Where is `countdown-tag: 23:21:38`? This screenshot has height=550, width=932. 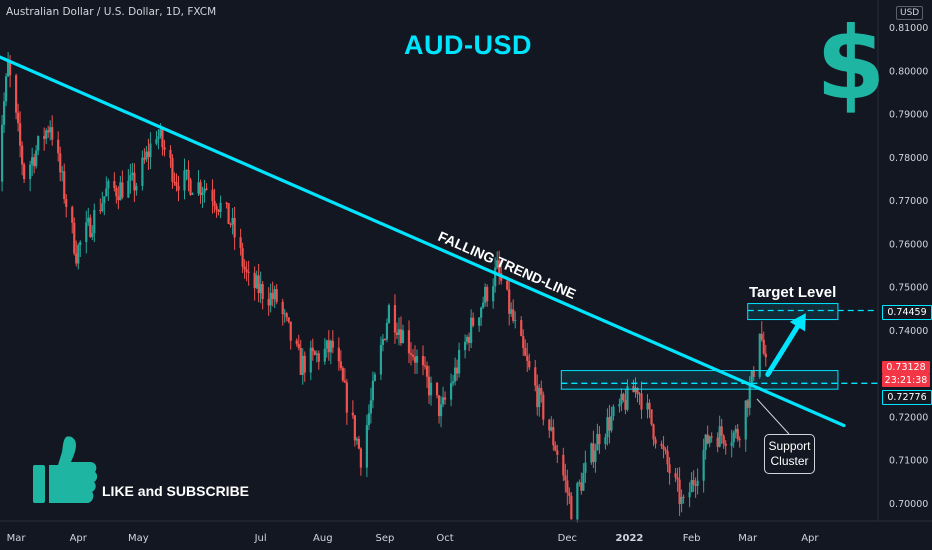 countdown-tag: 23:21:38 is located at coordinates (906, 380).